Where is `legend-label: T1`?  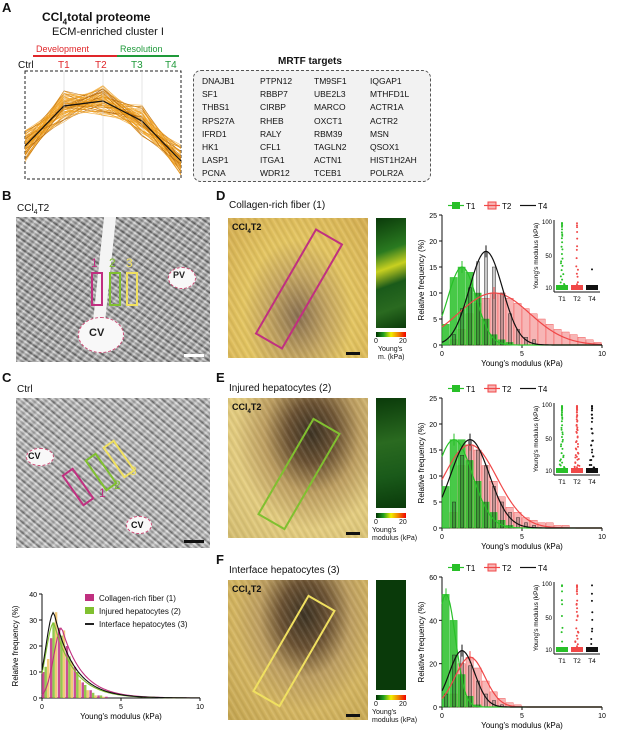 legend-label: T1 is located at coordinates (471, 389).